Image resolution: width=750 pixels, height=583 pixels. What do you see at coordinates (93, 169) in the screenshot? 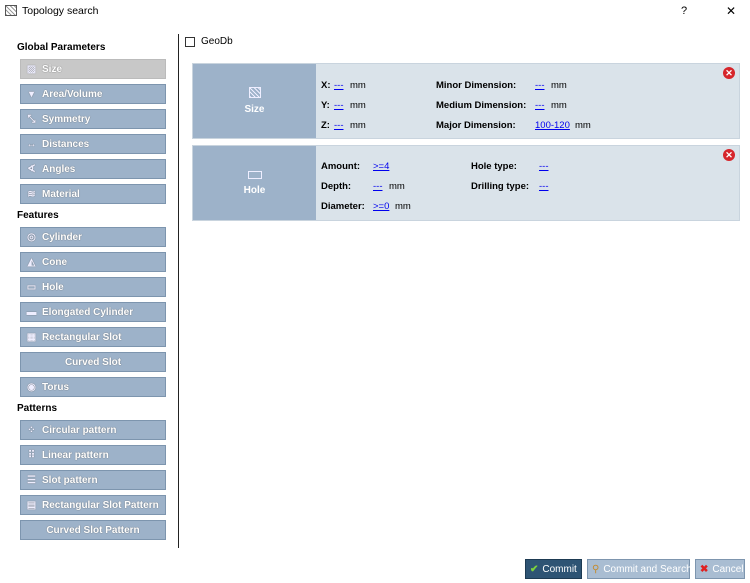
I see `sidebar-item-angles: ∢ Angles` at bounding box center [93, 169].